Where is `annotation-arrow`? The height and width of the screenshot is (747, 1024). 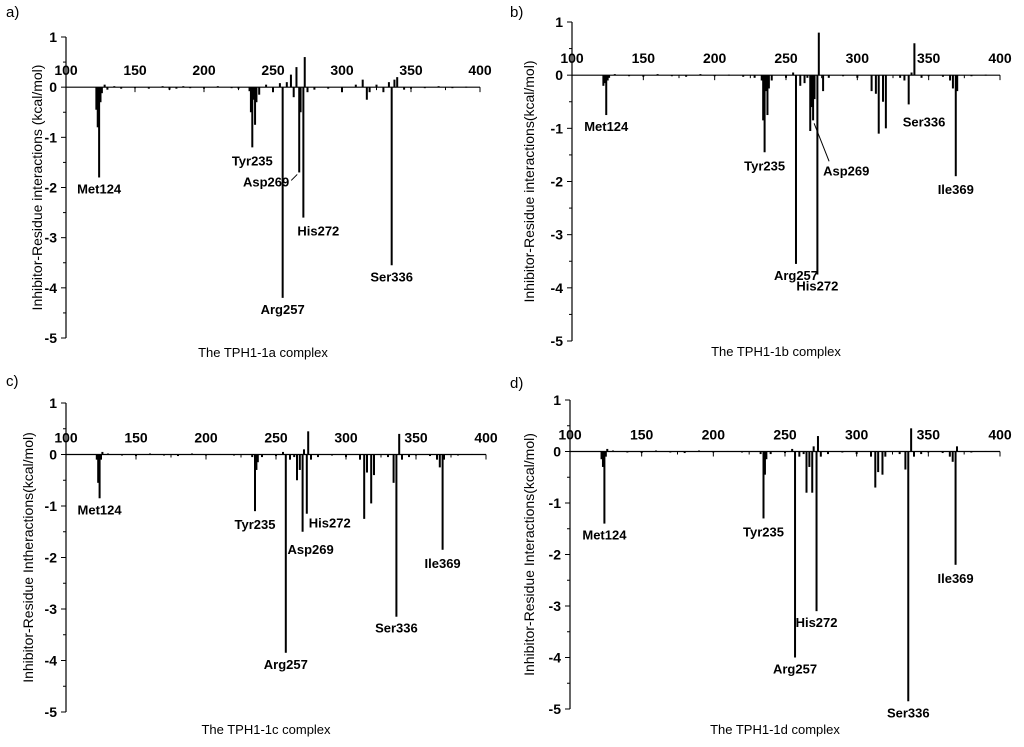 annotation-arrow is located at coordinates (821, 142).